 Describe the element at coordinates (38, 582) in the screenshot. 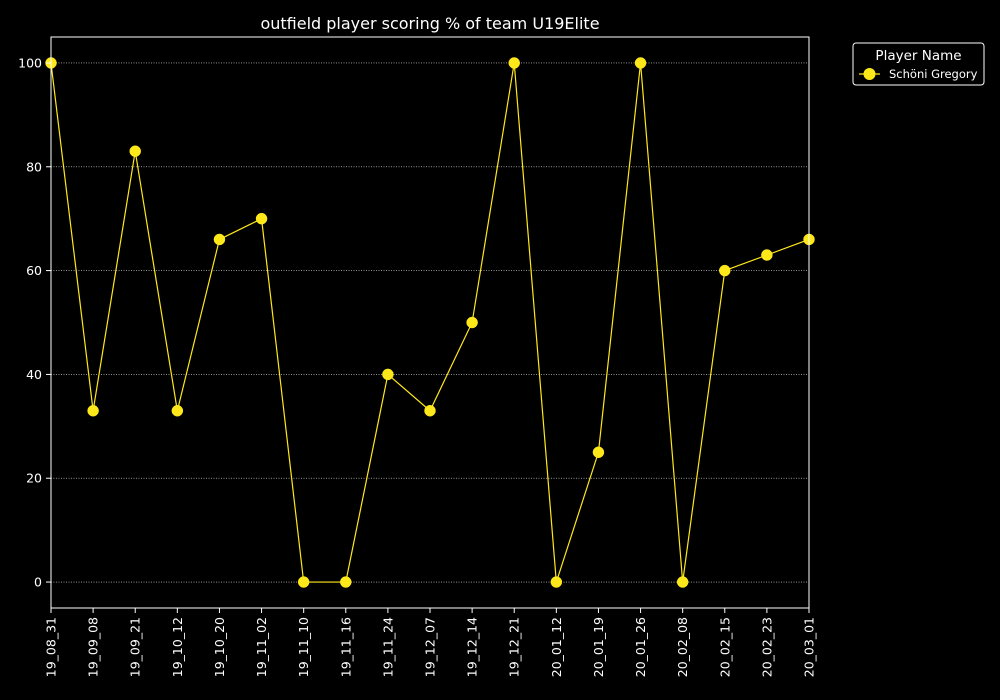

I see `y-tick-label: 0` at that location.